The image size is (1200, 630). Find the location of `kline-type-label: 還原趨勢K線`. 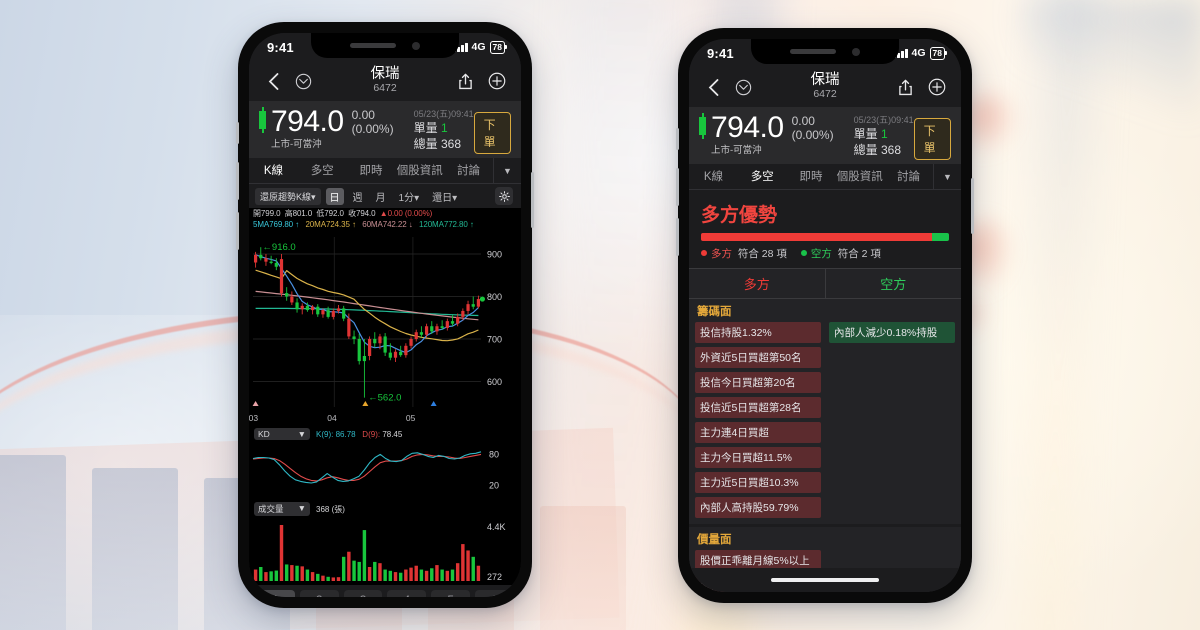

kline-type-label: 還原趨勢K線 is located at coordinates (286, 196).